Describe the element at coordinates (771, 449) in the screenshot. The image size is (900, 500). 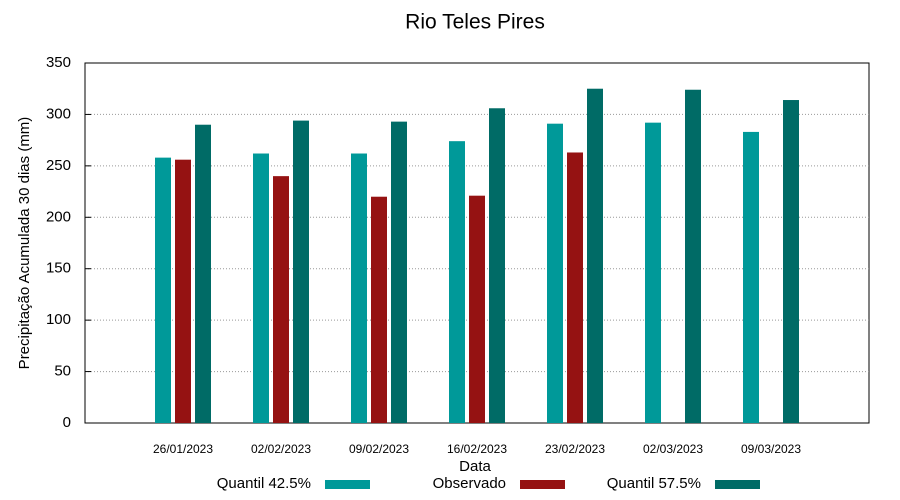
I see `x-tick-label: 09/03/2023` at that location.